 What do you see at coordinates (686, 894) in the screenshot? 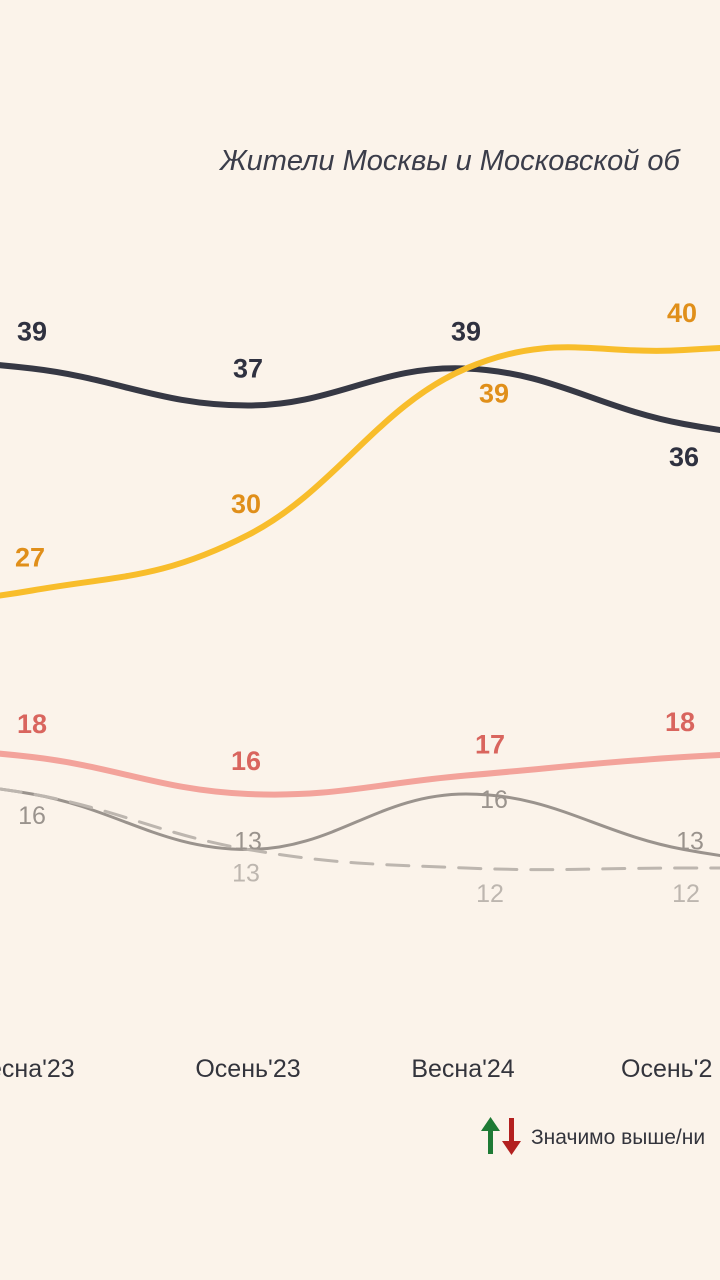
I see `series-5-label-4: 12` at bounding box center [686, 894].